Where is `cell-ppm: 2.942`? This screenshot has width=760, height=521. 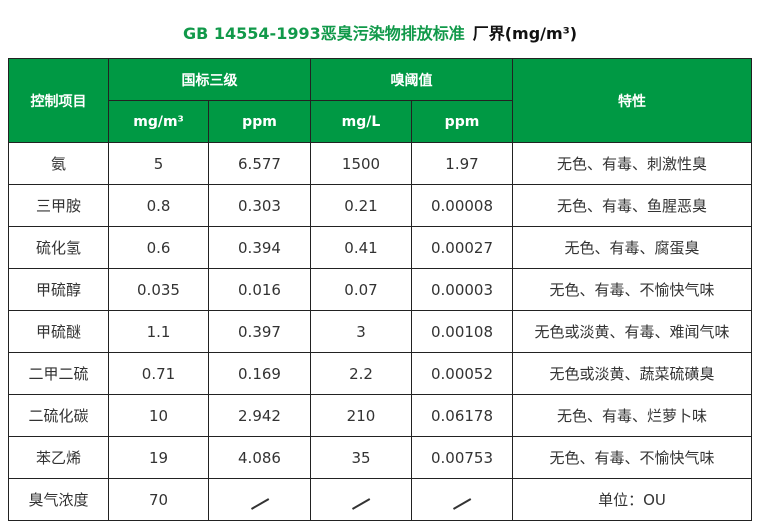 cell-ppm: 2.942 is located at coordinates (259, 415).